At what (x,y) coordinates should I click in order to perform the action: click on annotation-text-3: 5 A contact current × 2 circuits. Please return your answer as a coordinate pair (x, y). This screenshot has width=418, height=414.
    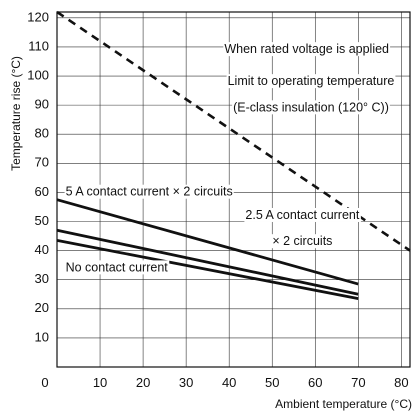
    Looking at the image, I should click on (149, 192).